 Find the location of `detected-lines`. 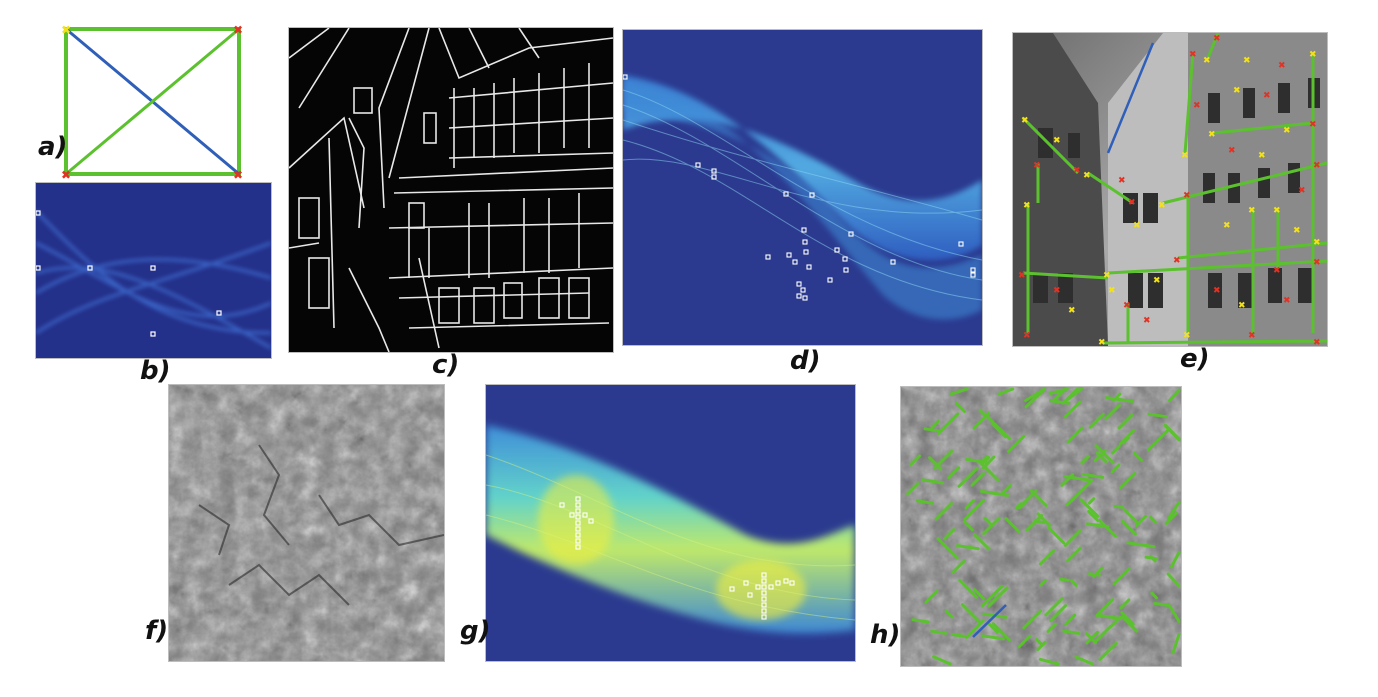

detected-lines is located at coordinates (1043, 526).